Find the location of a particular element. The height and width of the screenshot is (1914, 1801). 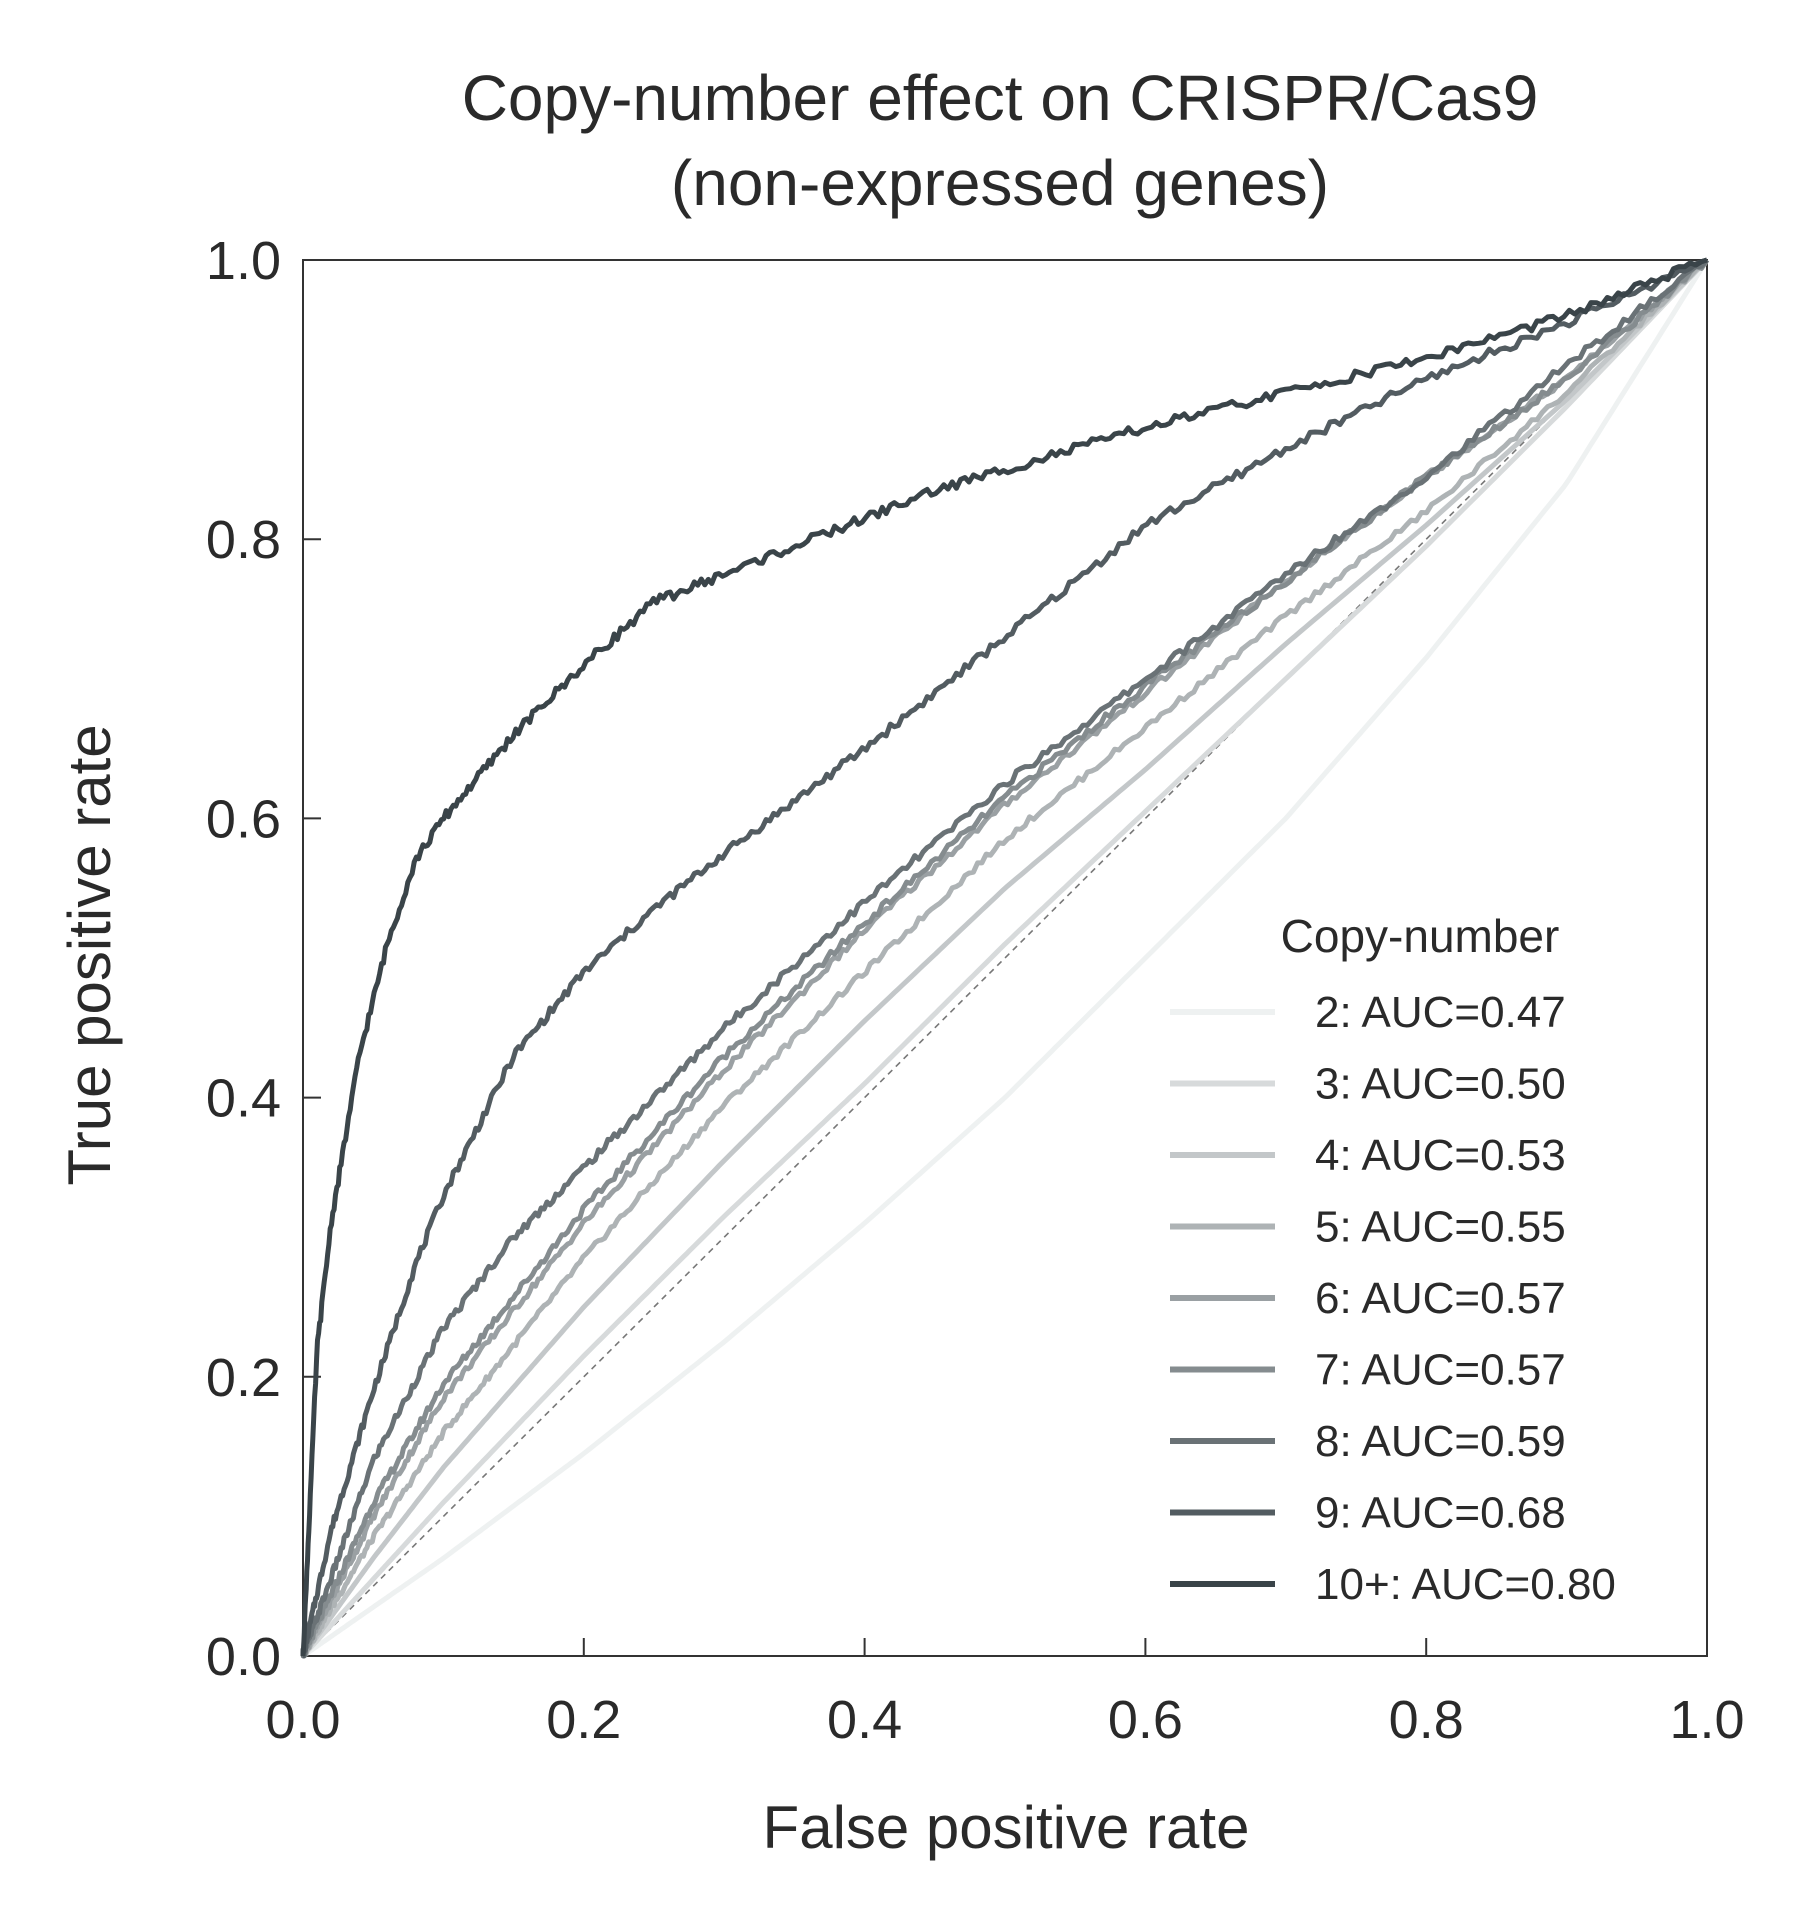

legend-item-label: 6: AUC=0.57 is located at coordinates (1440, 1298).